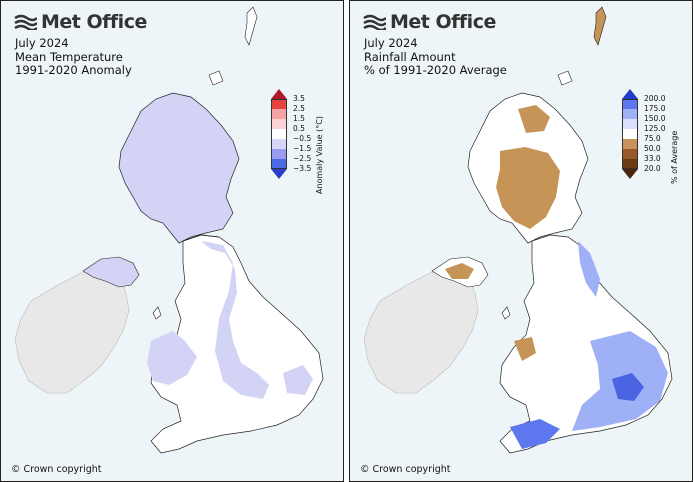  I want to click on london-very-wet-region, so click(628, 387).